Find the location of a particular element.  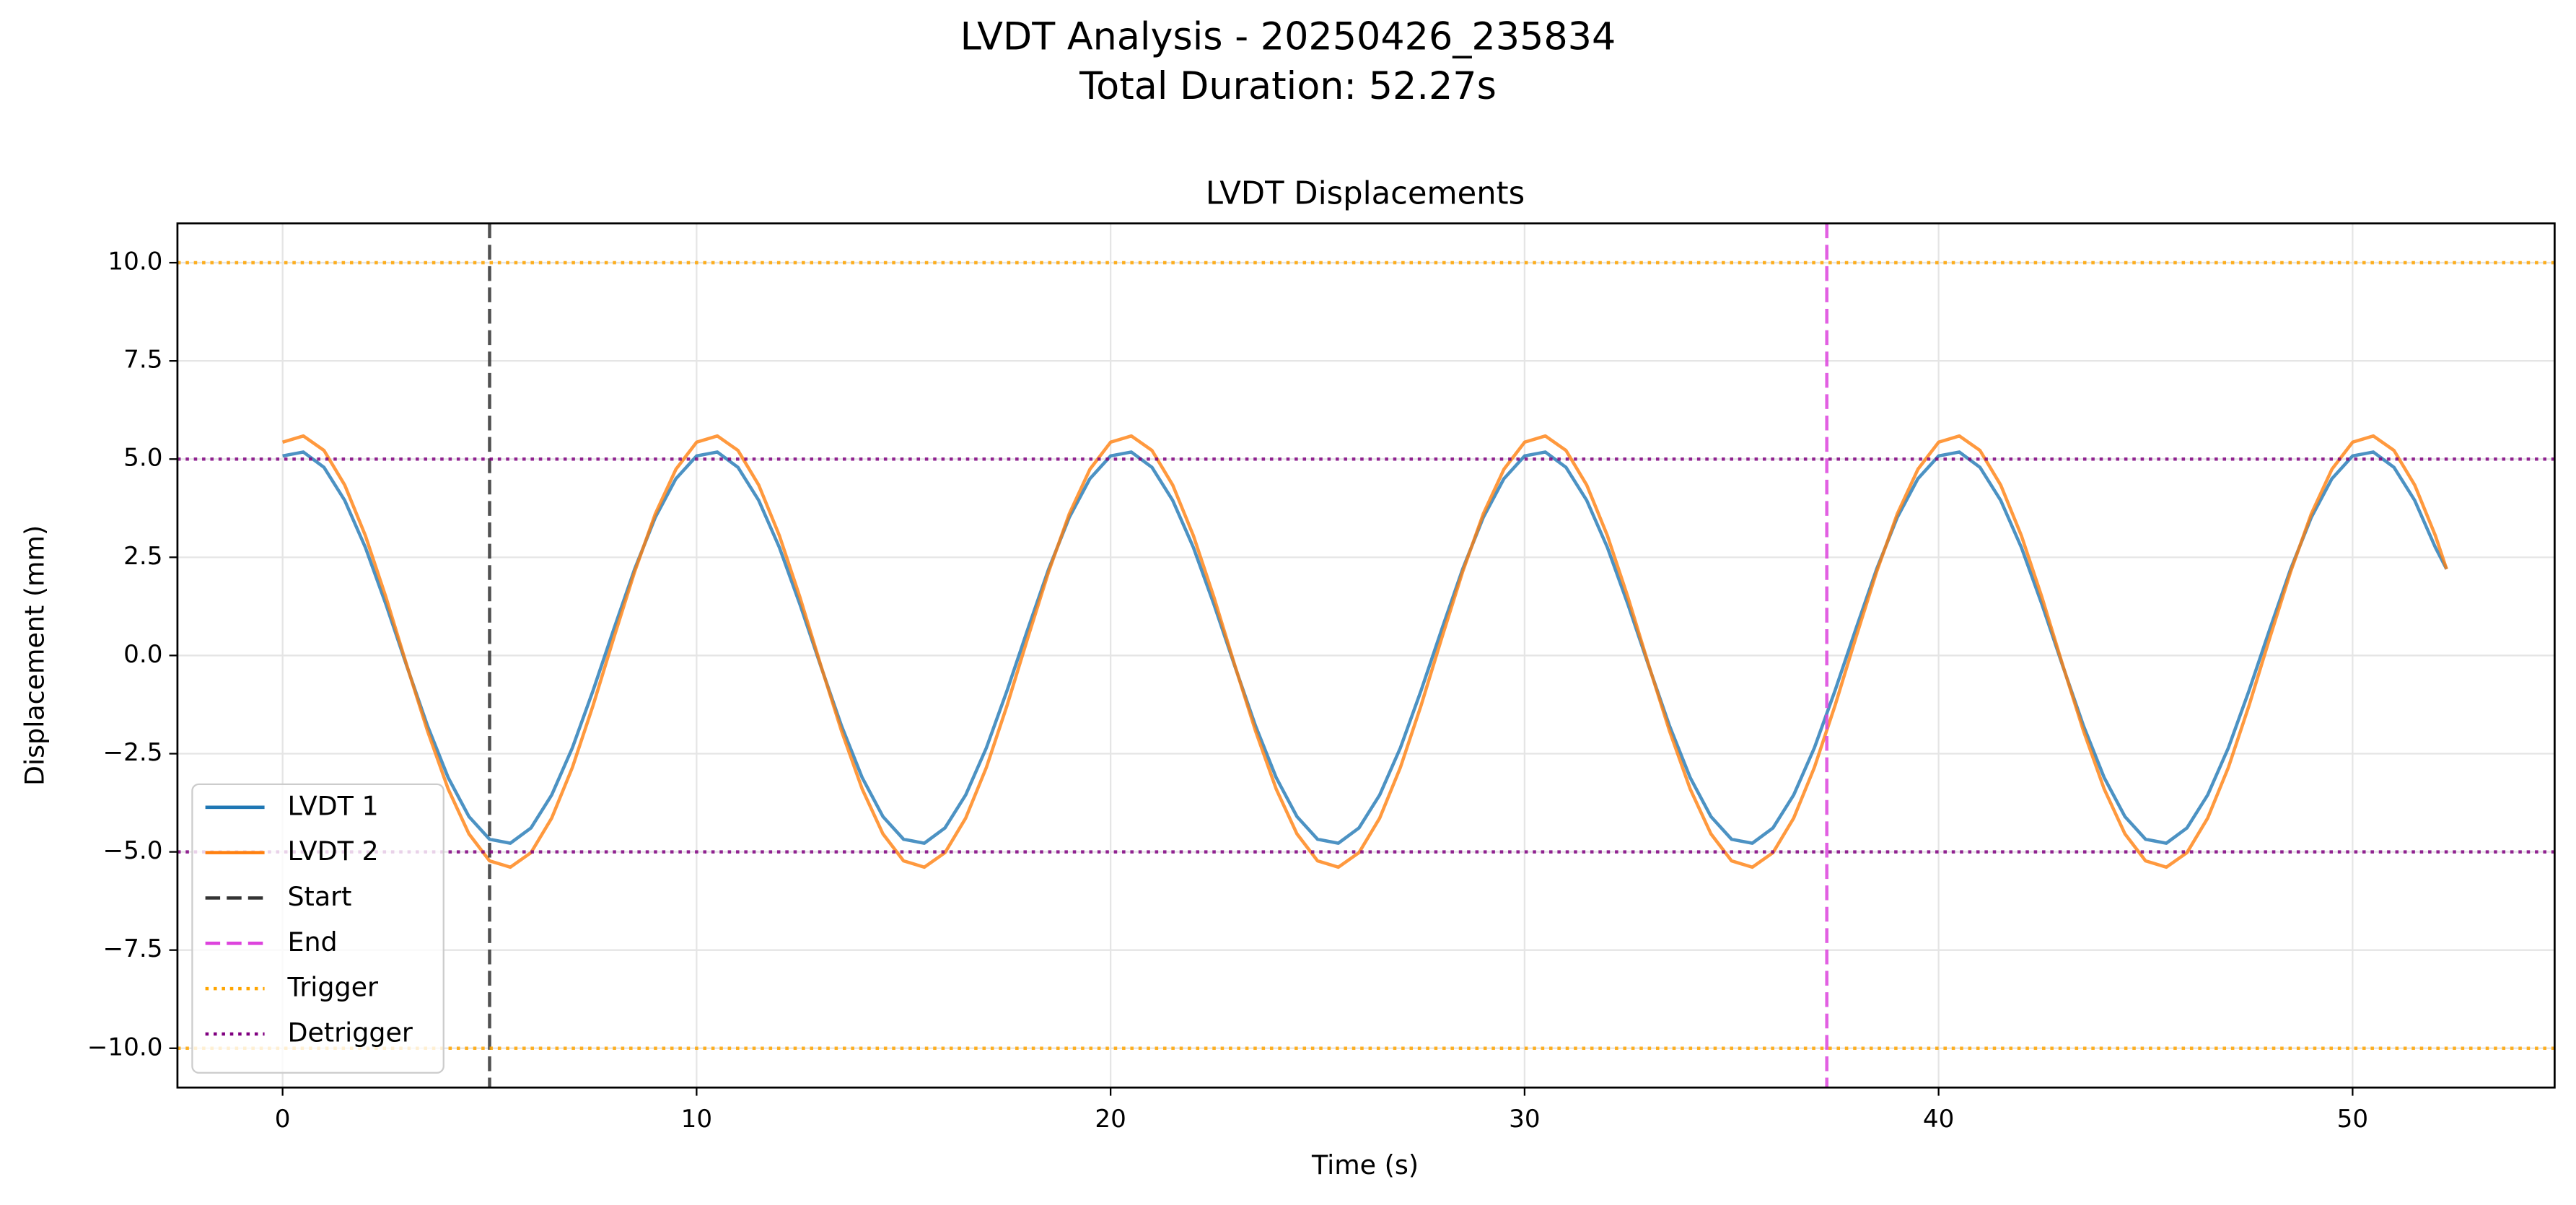

y-tick-label: −7.5 is located at coordinates (133, 948).